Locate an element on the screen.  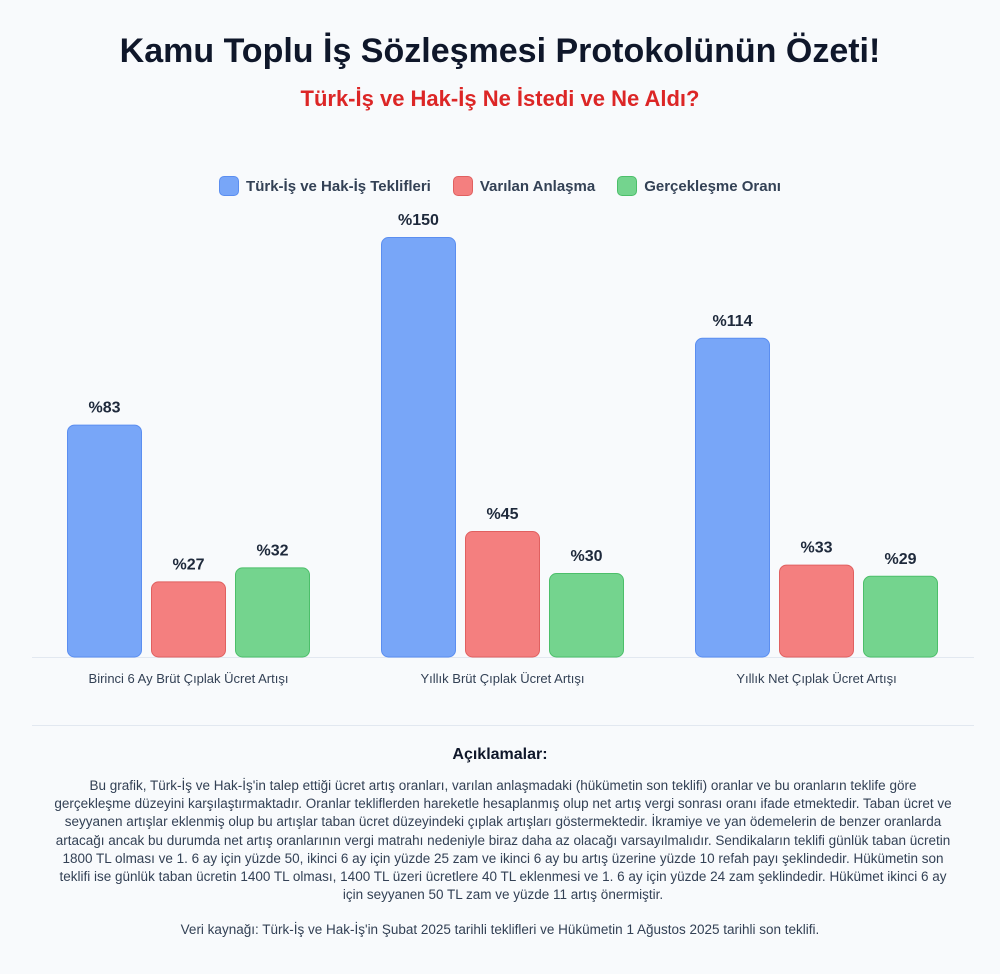
legend-swatch-proposals is located at coordinates (229, 186).